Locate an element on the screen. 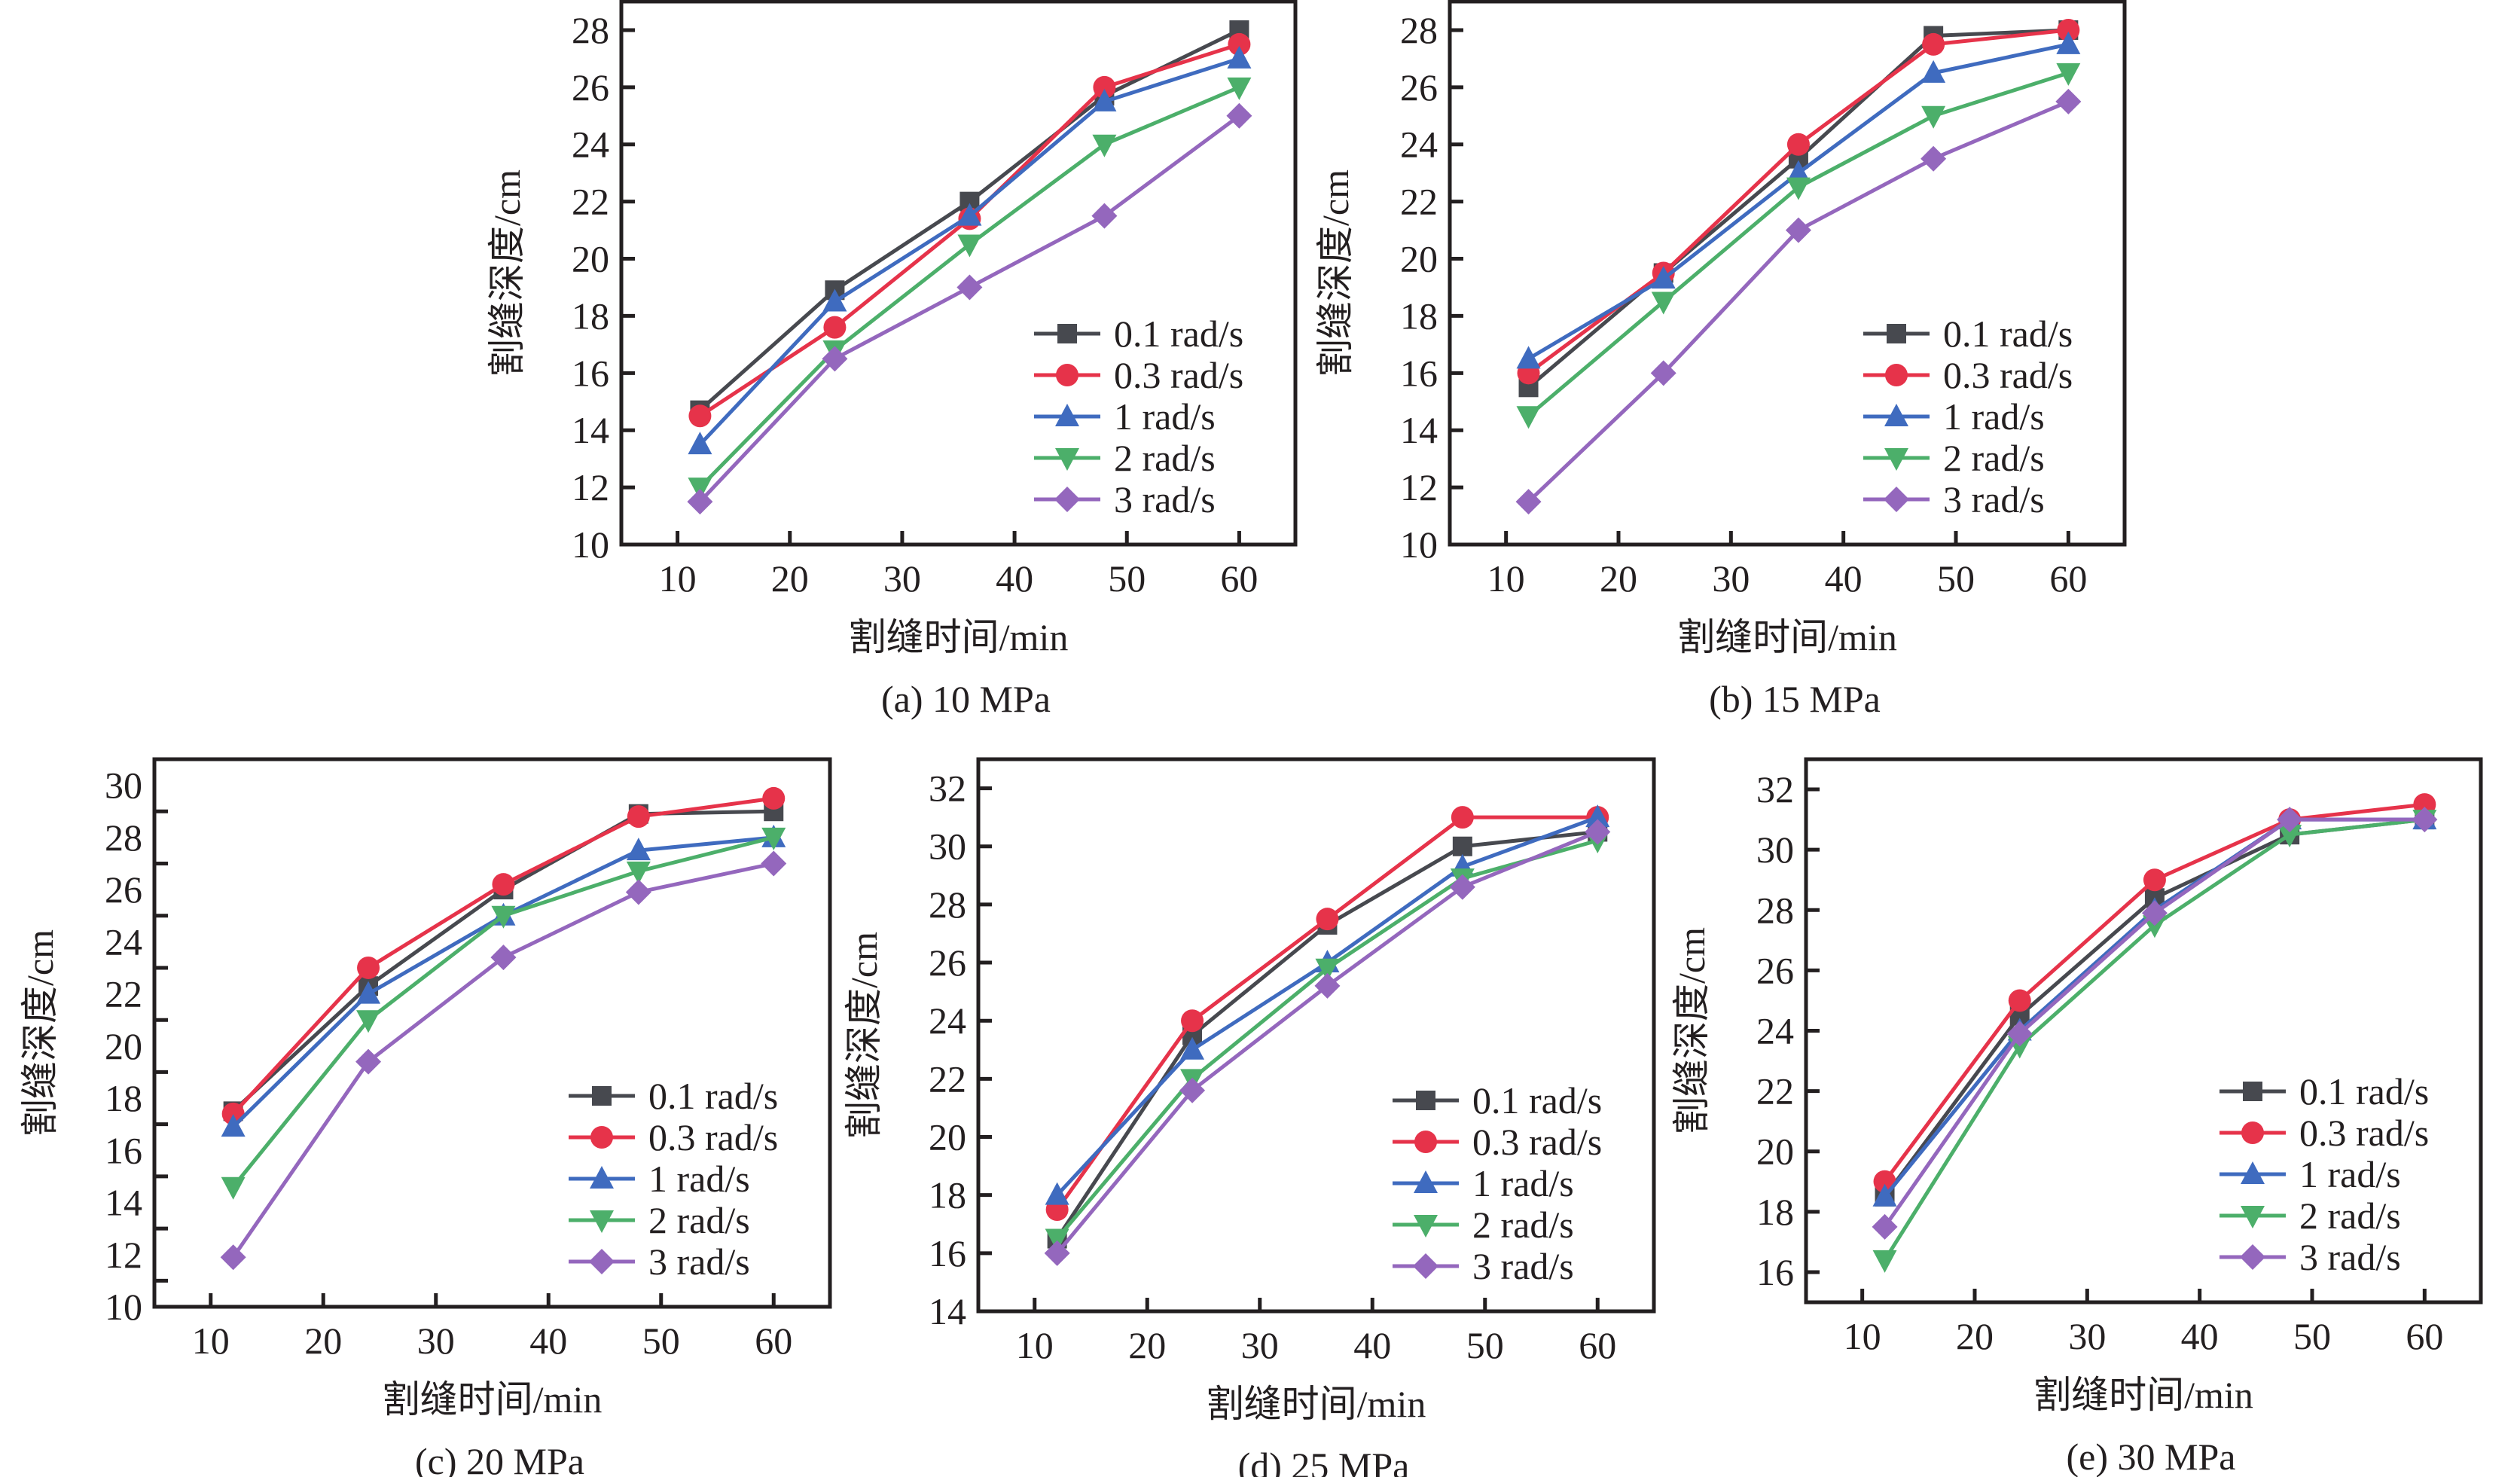 This screenshot has width=2520, height=1477. chart-caption: (b) 15 MPa is located at coordinates (1795, 699).